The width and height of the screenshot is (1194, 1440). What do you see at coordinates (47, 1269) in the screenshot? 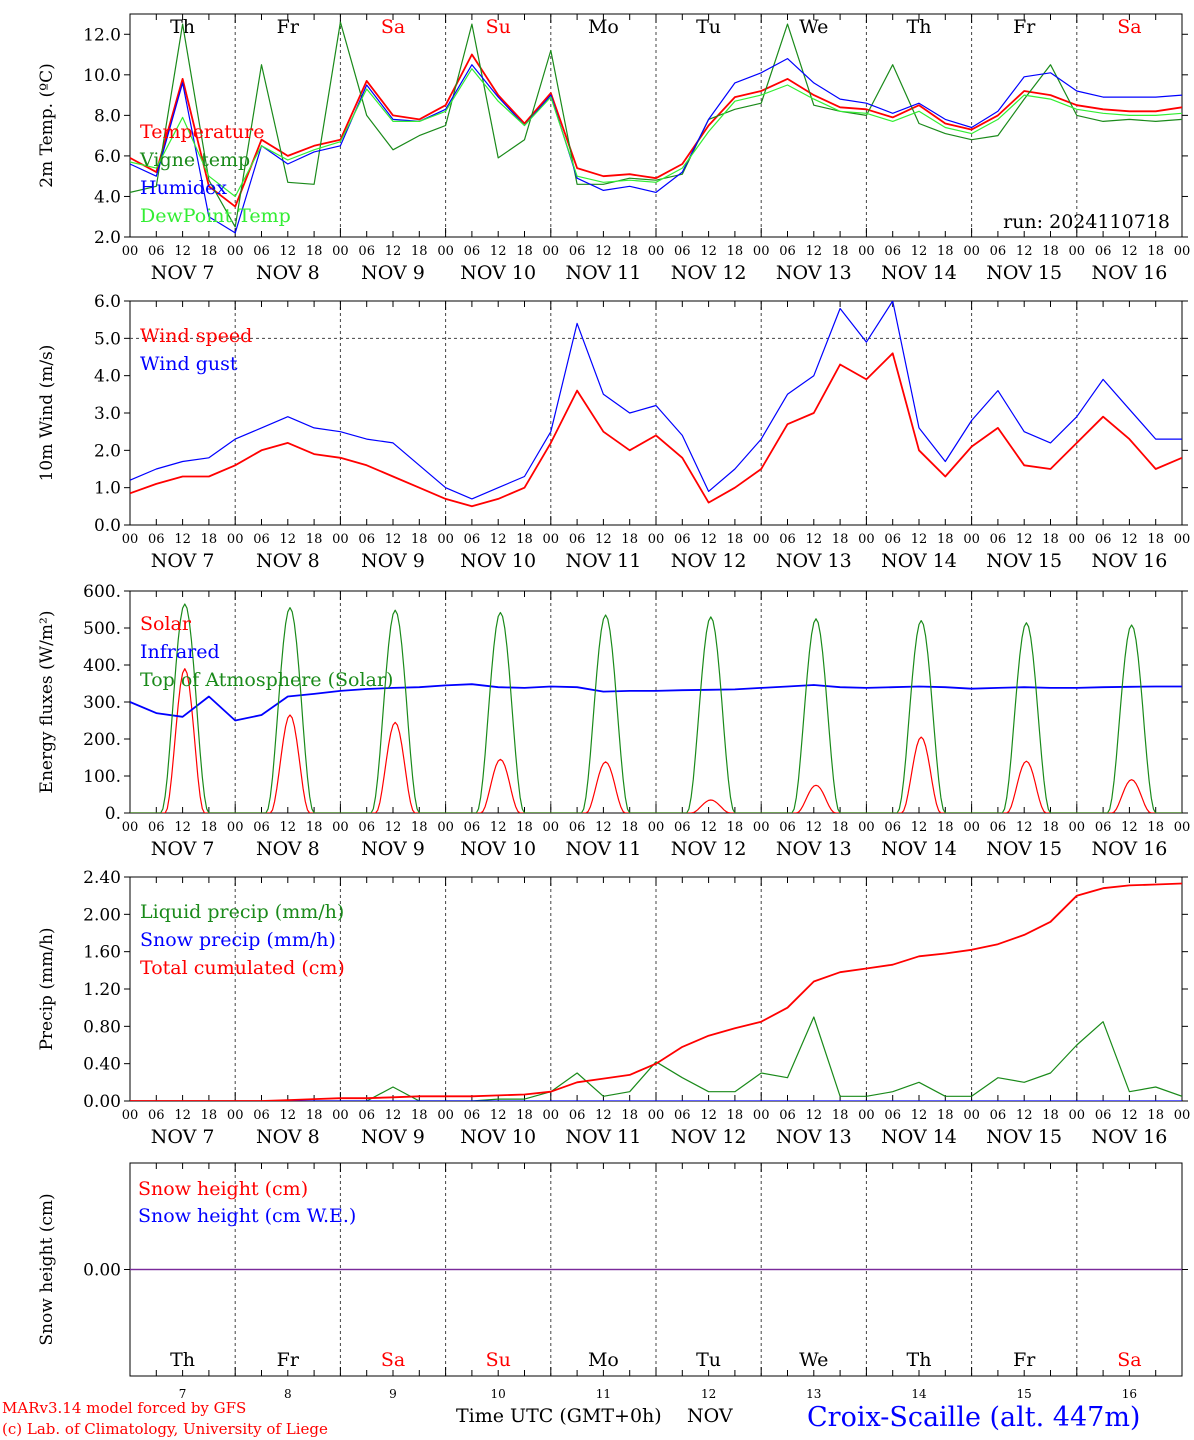
I see `y-axis-label: Snow height (cm)` at bounding box center [47, 1269].